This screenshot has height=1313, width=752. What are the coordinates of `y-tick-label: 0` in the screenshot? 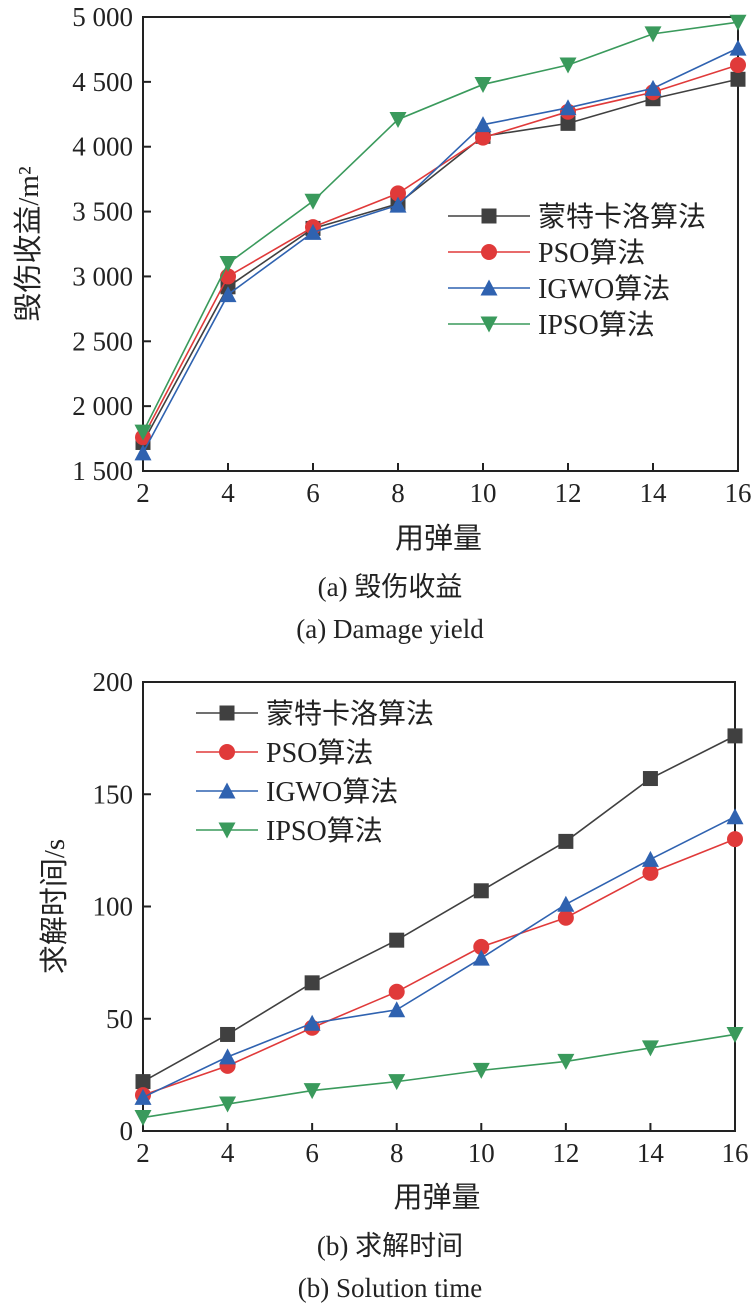 It's located at (127, 1131).